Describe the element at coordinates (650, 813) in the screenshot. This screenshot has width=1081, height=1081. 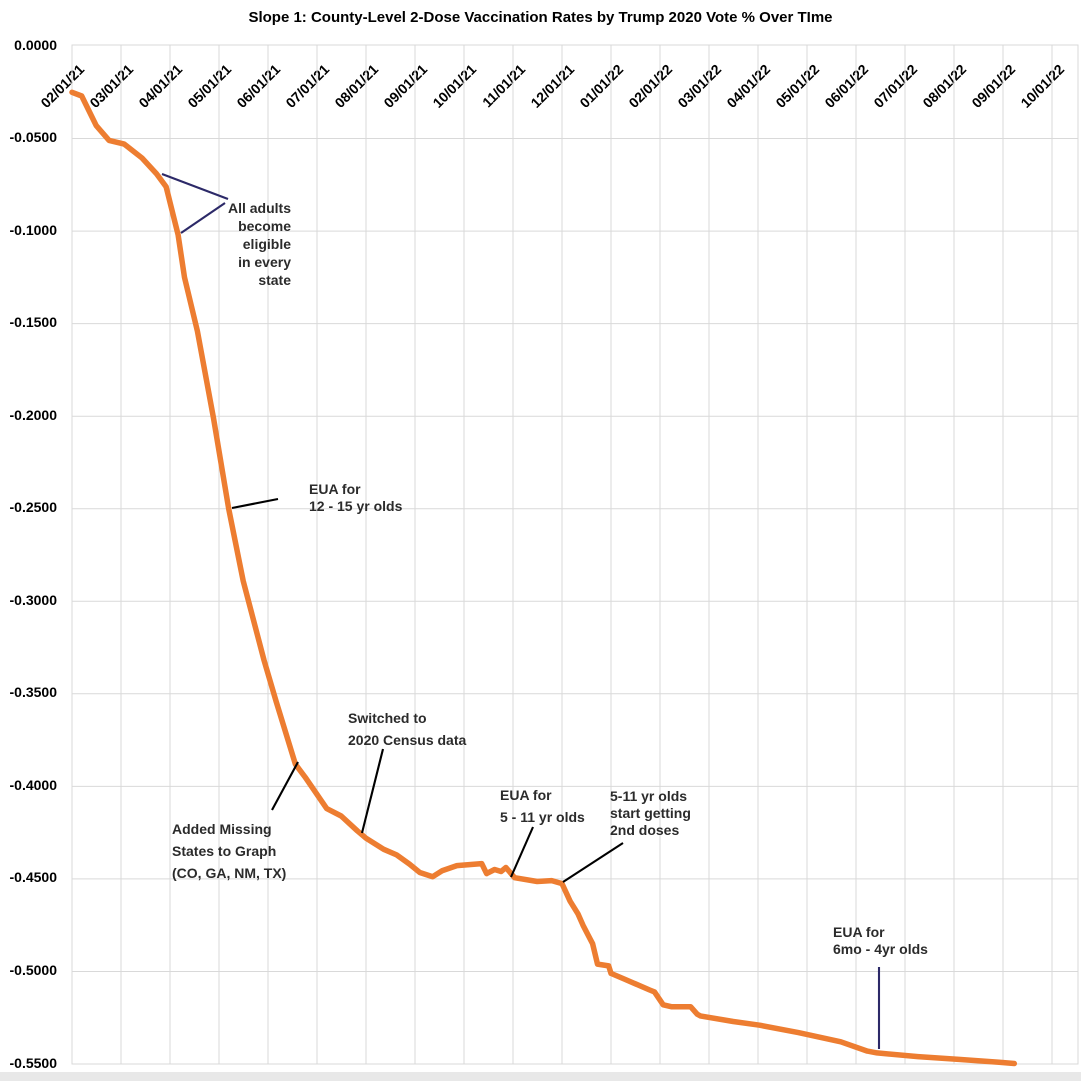
I see `annotation-second-doses-5-11: 5-11 yr olds start getting 2nd doses` at that location.